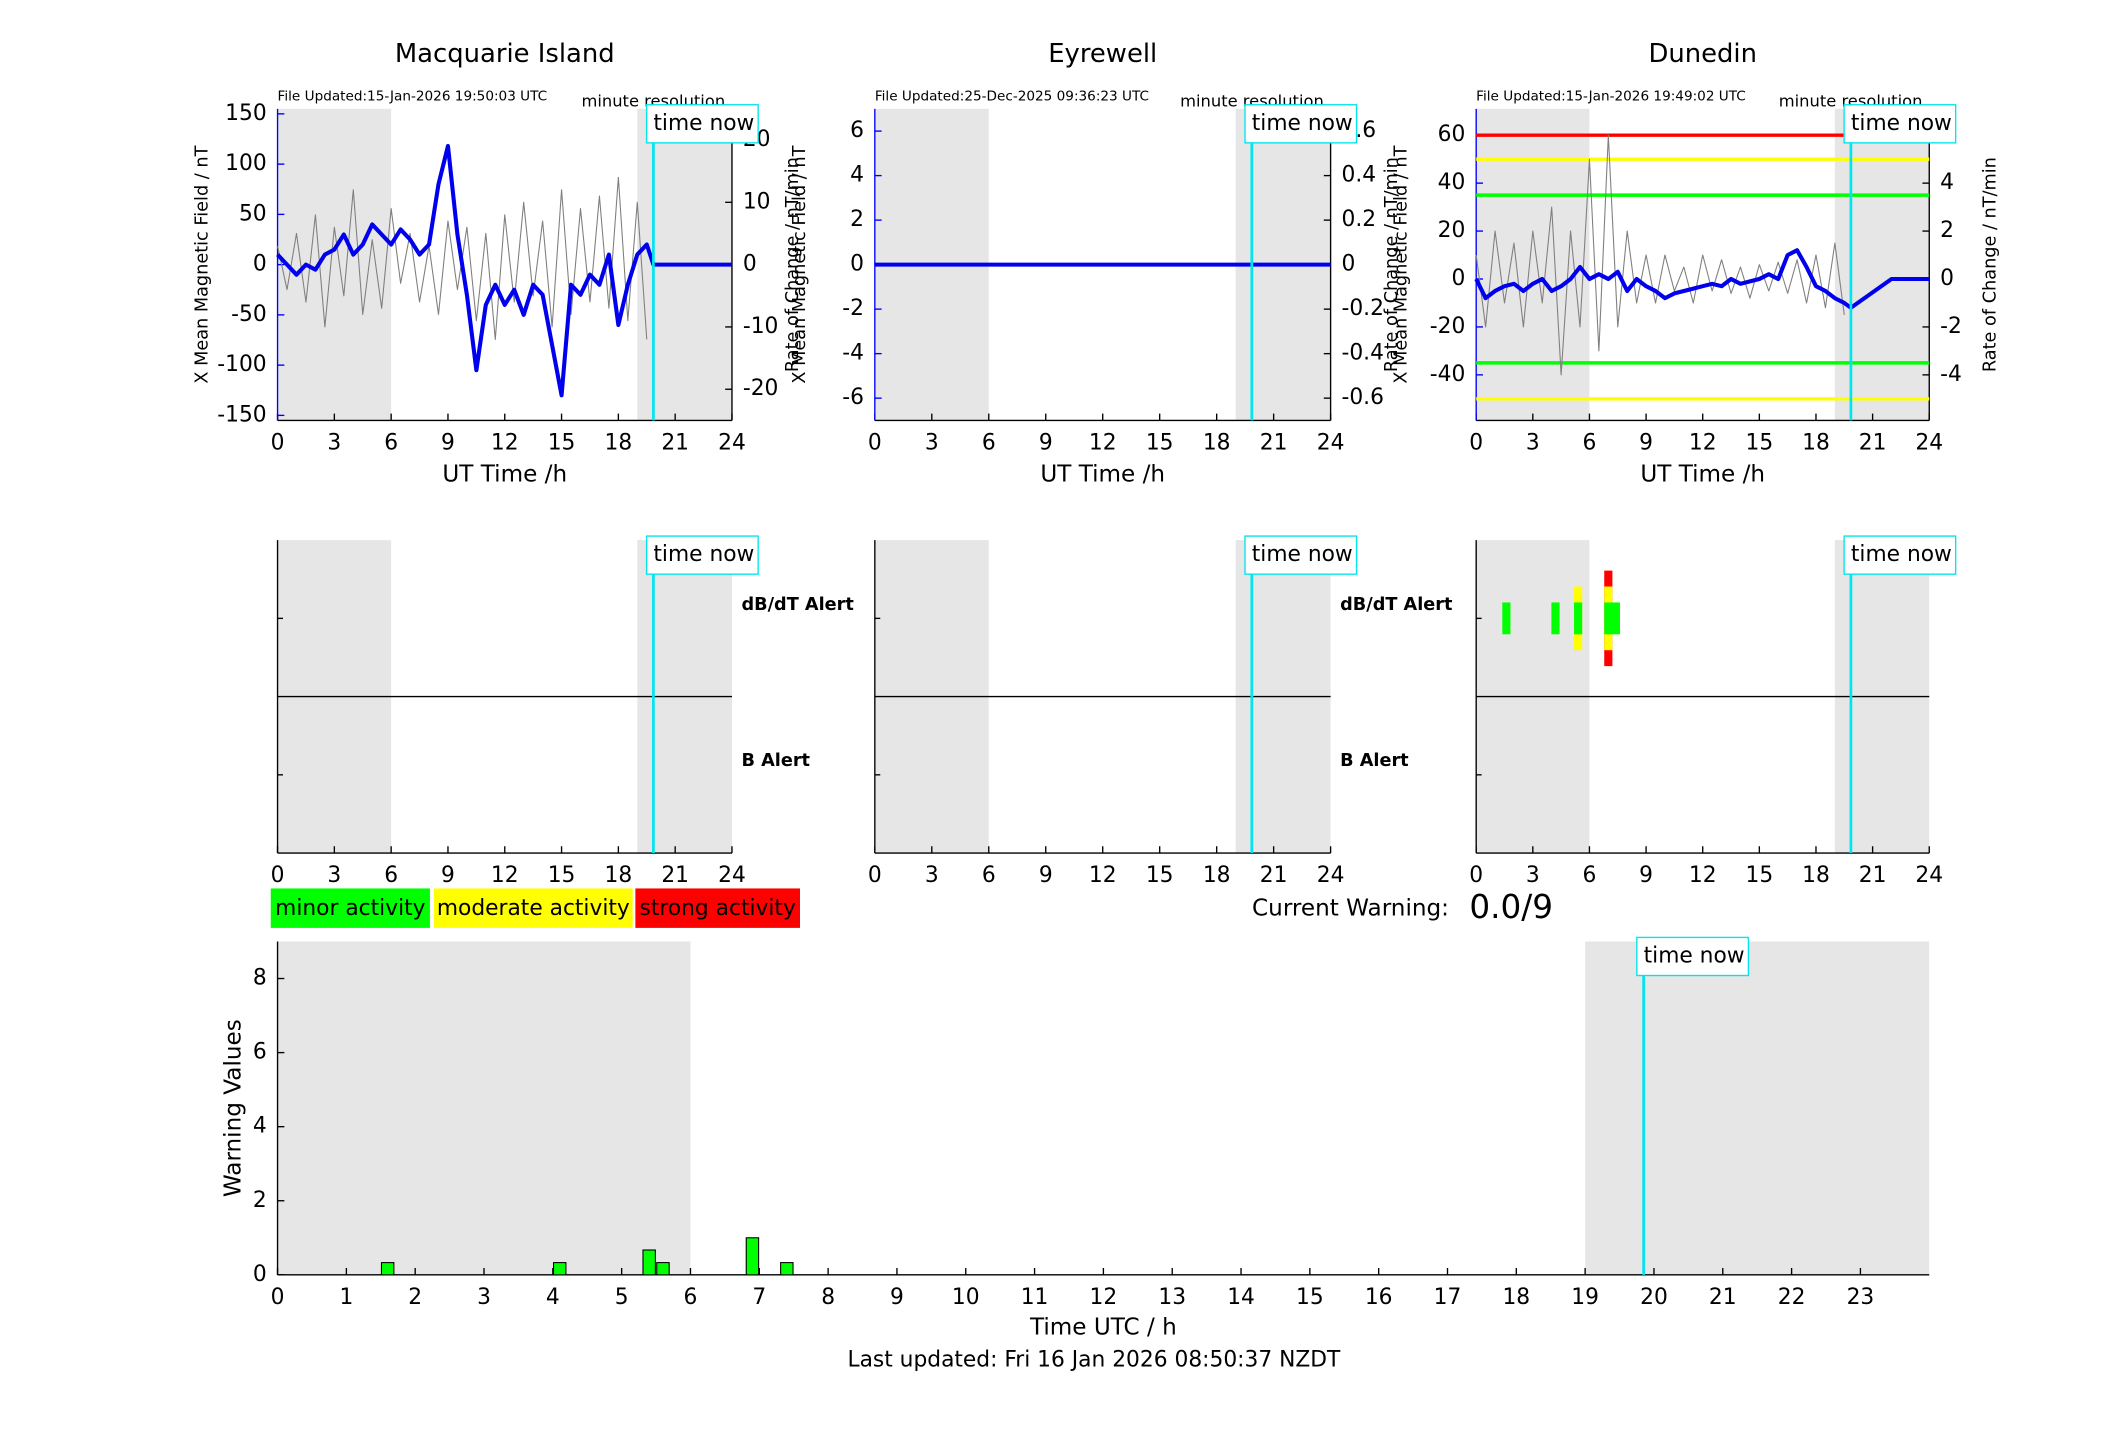 The width and height of the screenshot is (2117, 1437). What do you see at coordinates (853, 308) in the screenshot?
I see `y-tick-label: -2` at bounding box center [853, 308].